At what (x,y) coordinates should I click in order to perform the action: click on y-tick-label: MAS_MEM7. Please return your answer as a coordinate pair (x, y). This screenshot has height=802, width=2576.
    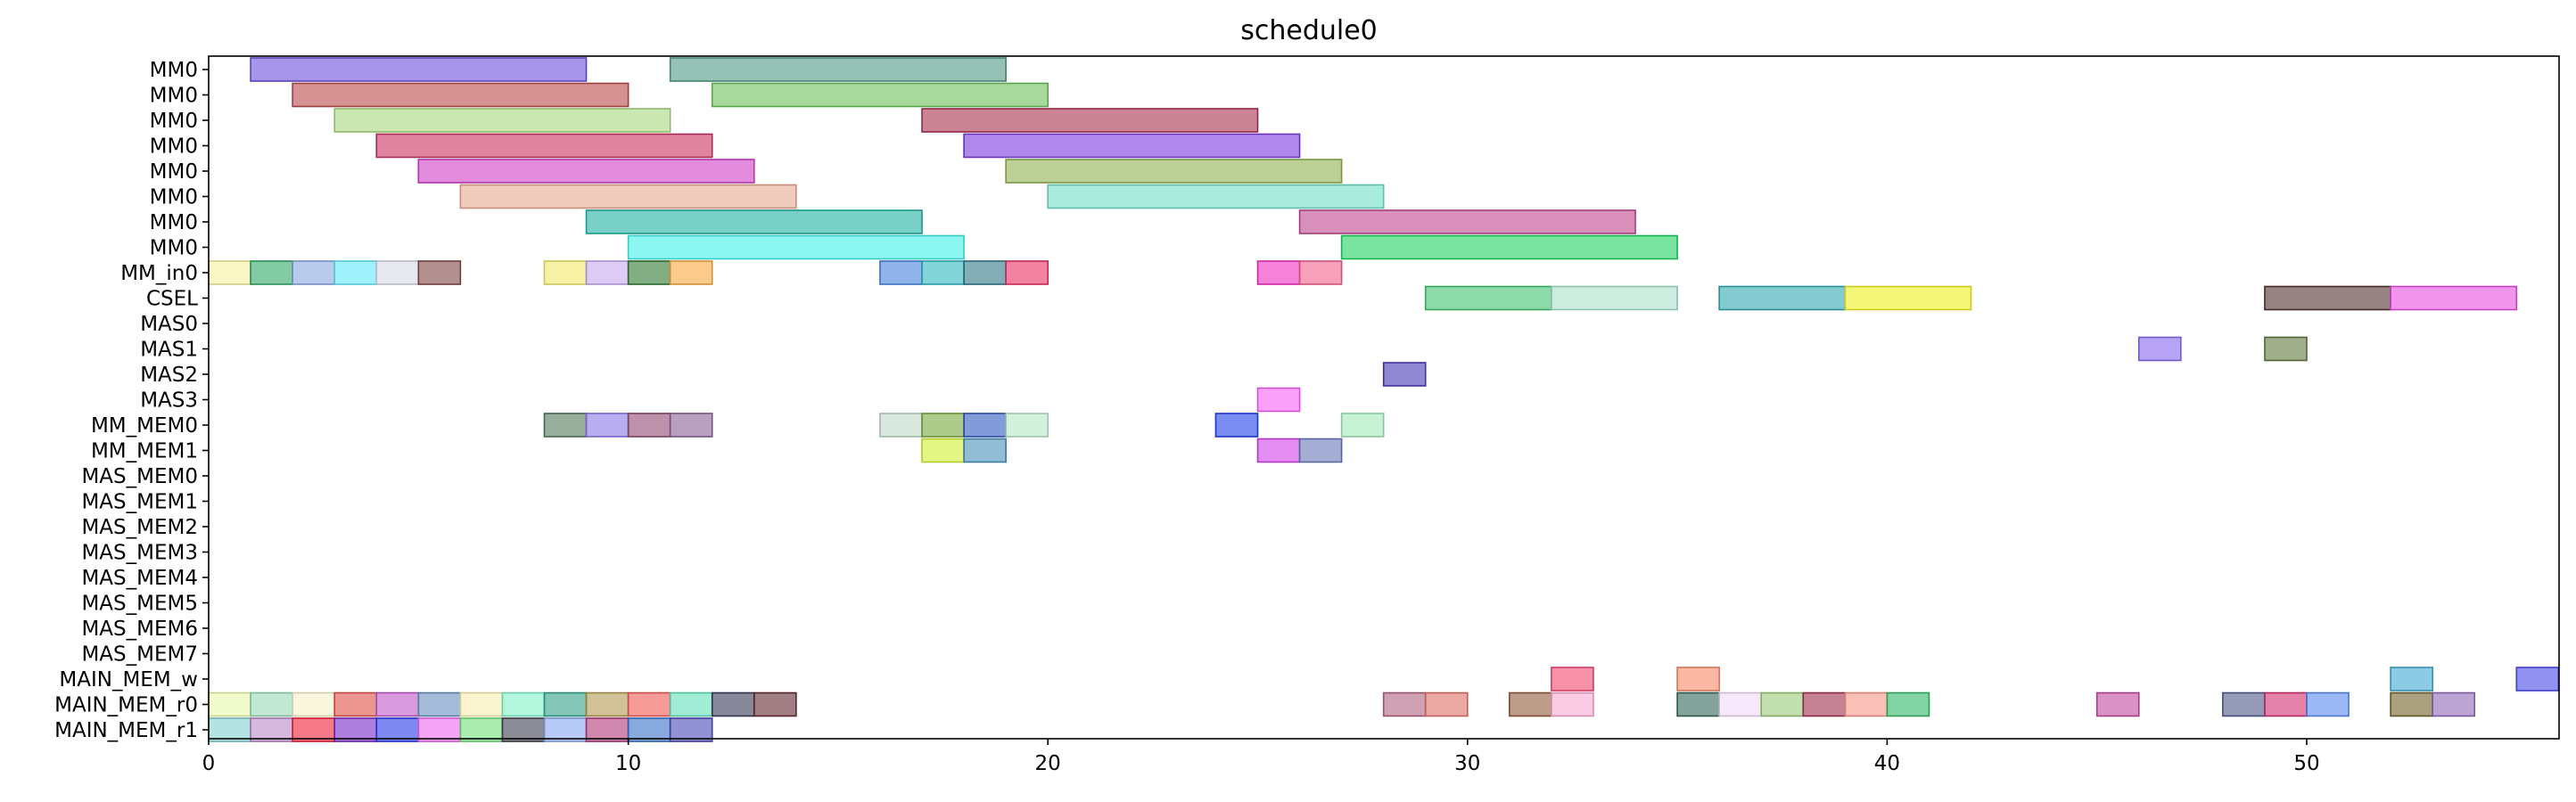
    Looking at the image, I should click on (139, 655).